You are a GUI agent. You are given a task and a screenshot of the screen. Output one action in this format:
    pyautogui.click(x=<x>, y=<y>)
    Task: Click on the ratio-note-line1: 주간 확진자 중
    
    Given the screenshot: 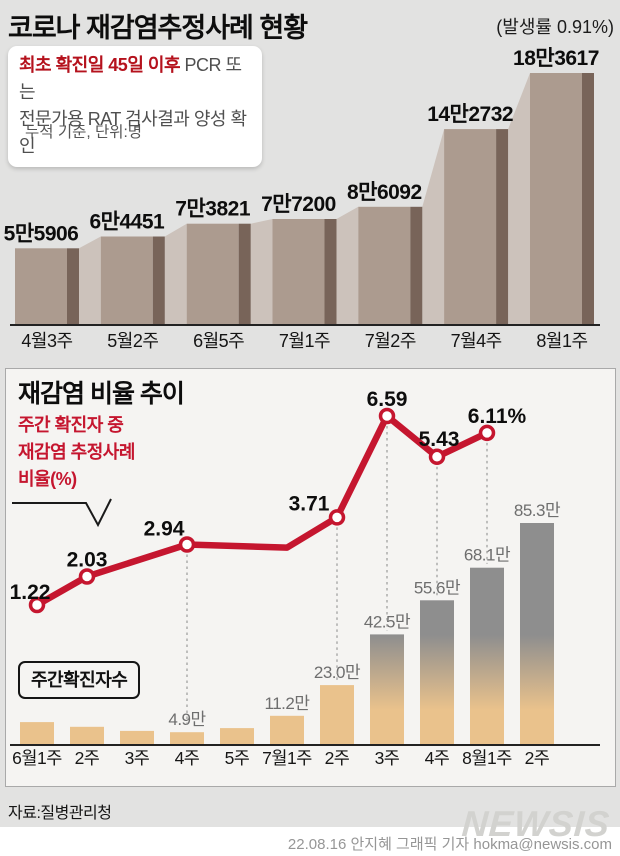 What is the action you would take?
    pyautogui.click(x=71, y=425)
    